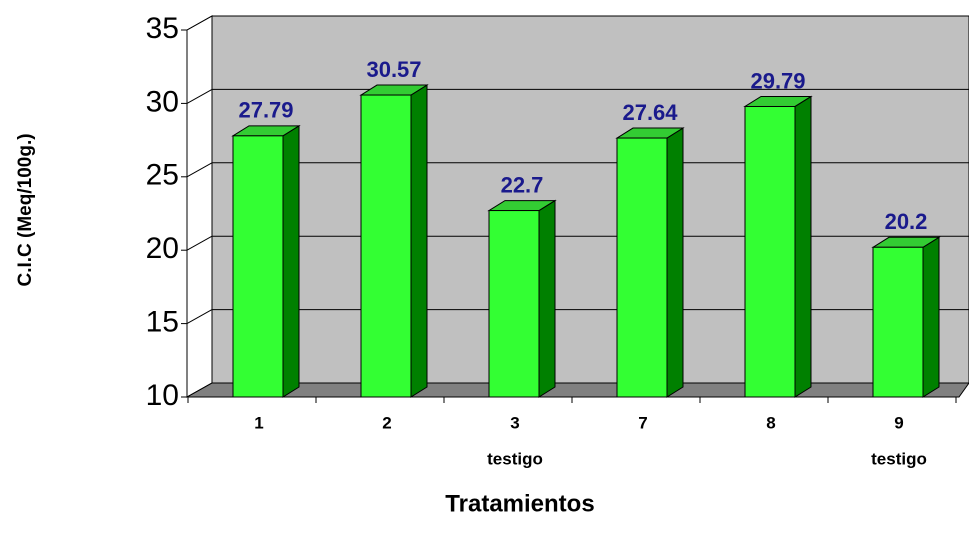  What do you see at coordinates (906, 221) in the screenshot?
I see `value-label: 20.2` at bounding box center [906, 221].